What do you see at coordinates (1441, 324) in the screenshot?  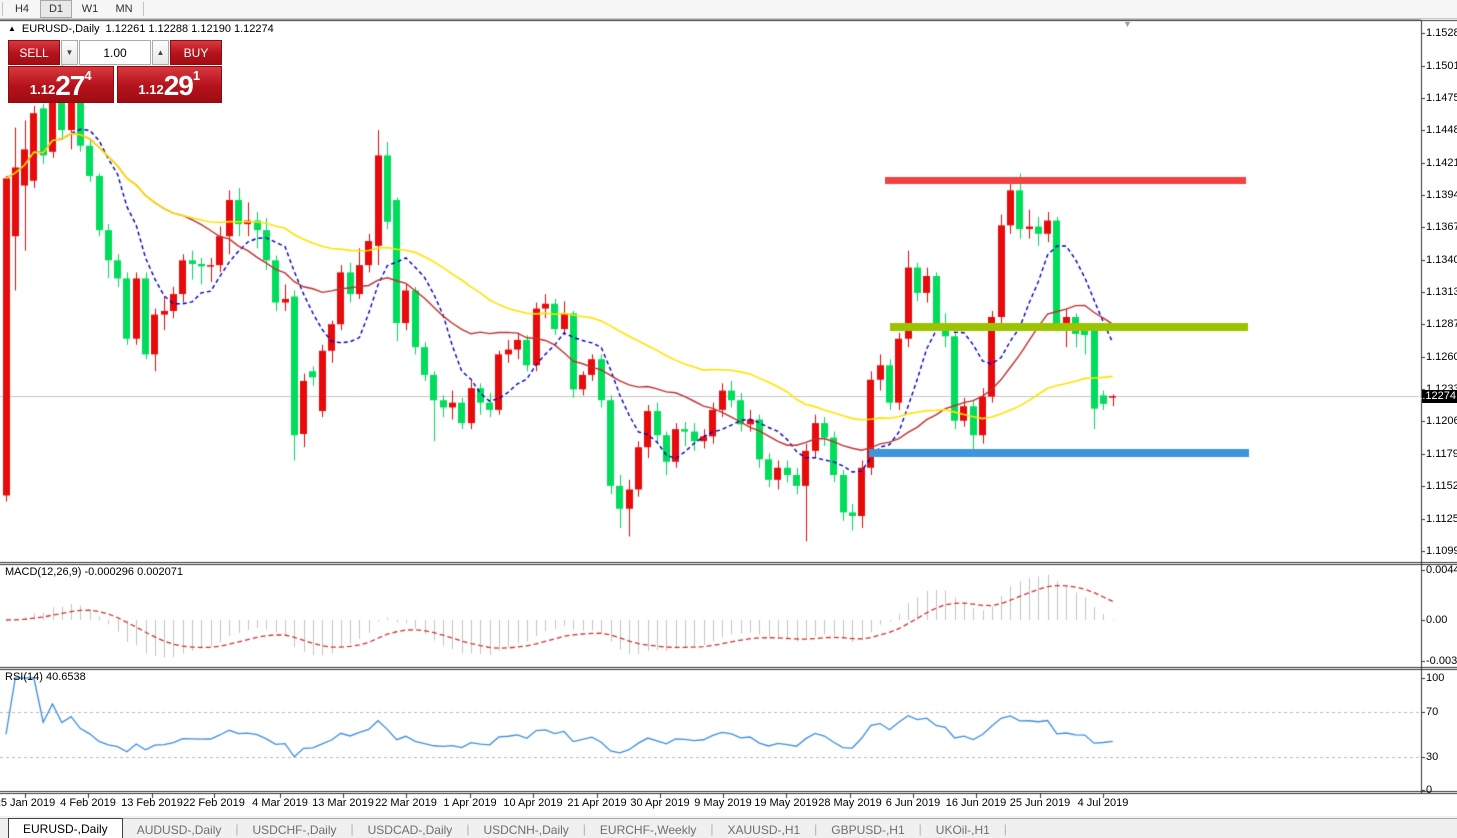 I see `price-axis-label: 1.12870` at bounding box center [1441, 324].